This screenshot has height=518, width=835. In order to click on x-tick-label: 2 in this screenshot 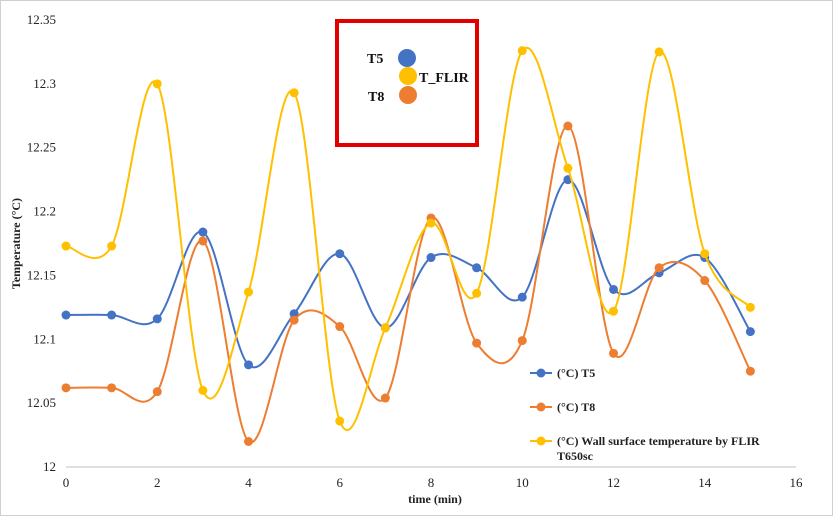, I will do `click(157, 482)`.